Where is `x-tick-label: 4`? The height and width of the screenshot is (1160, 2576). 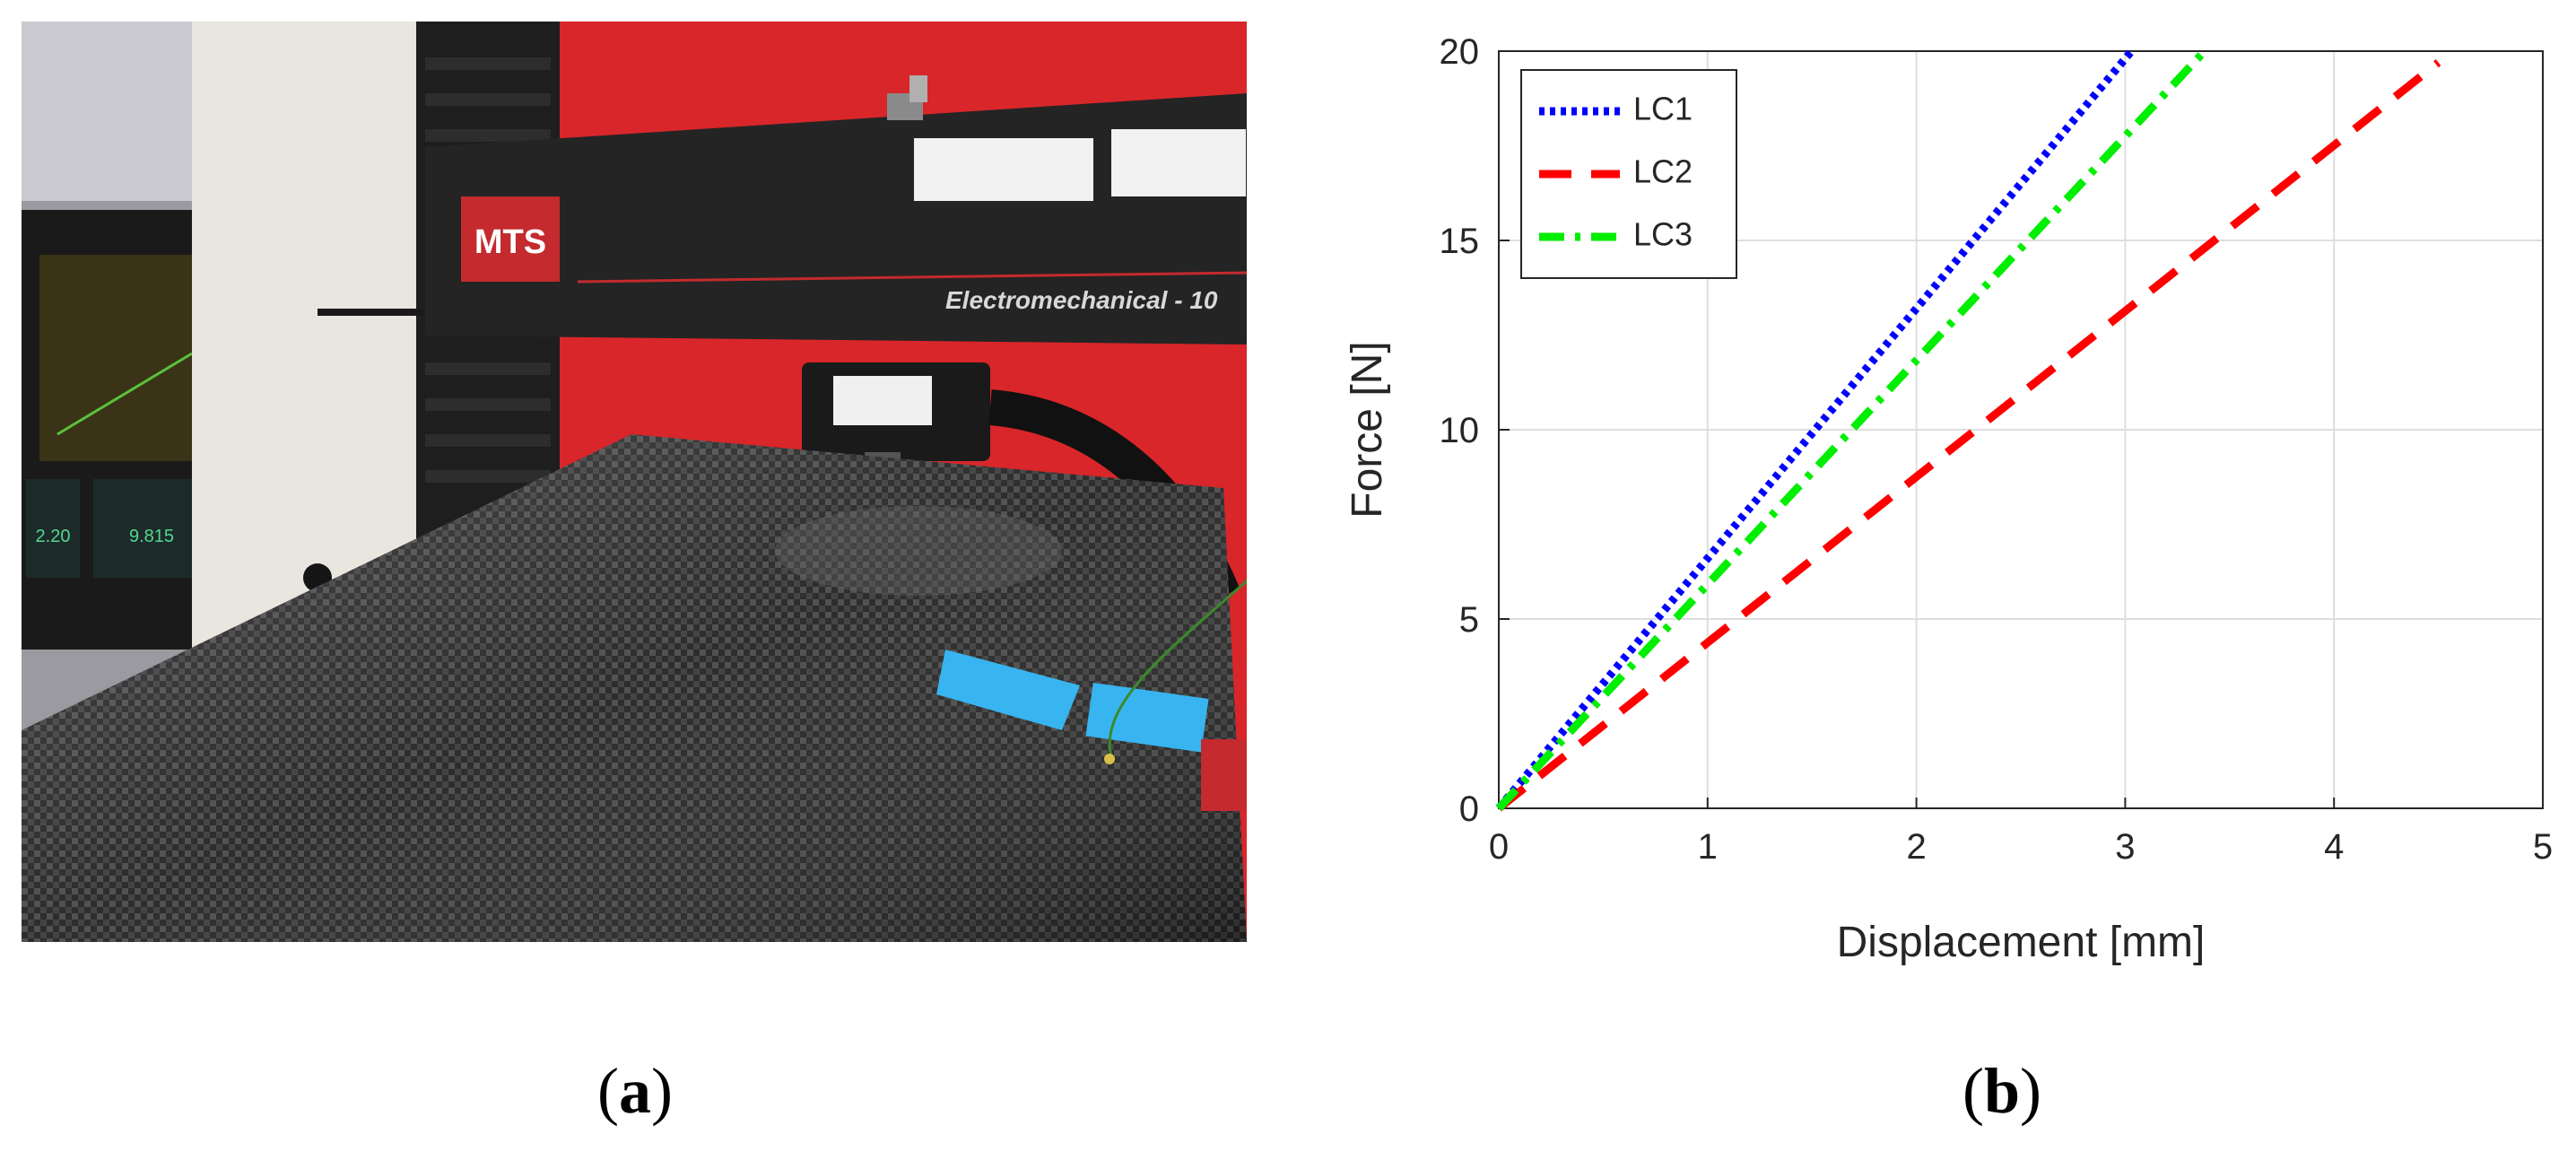 x-tick-label: 4 is located at coordinates (2334, 847).